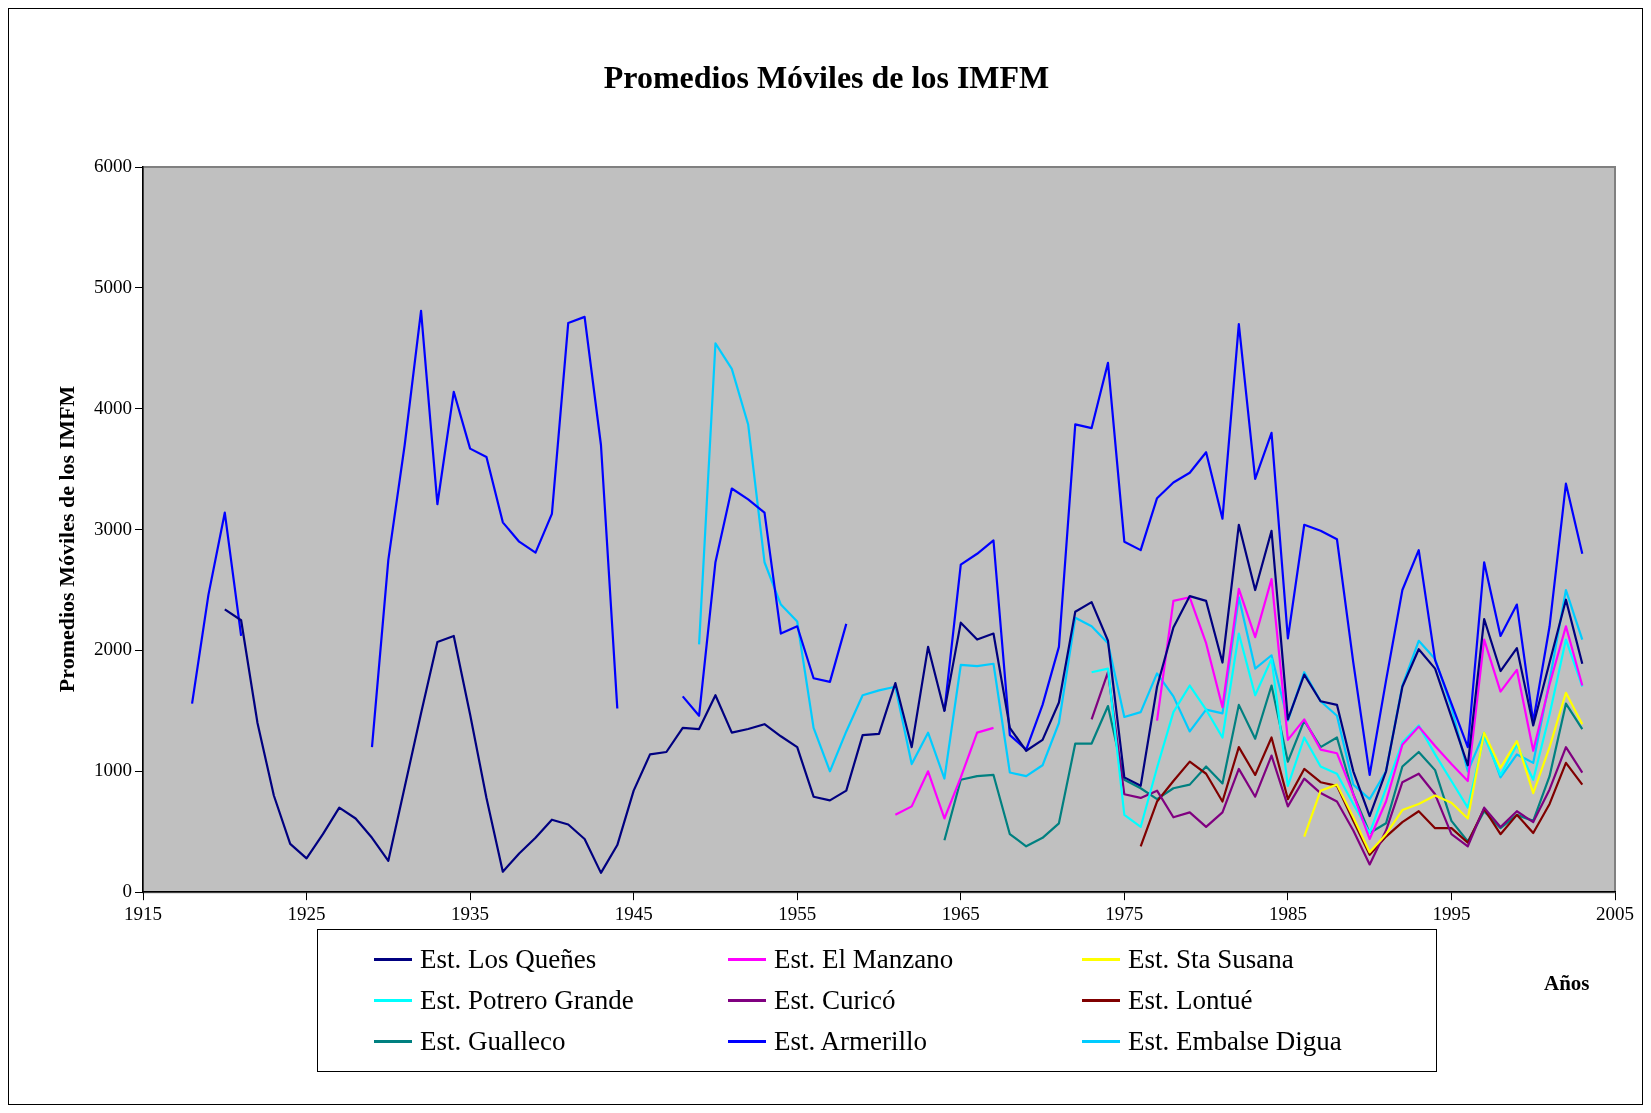 This screenshot has height=1113, width=1651. What do you see at coordinates (797, 913) in the screenshot?
I see `x-tick-label: 1955` at bounding box center [797, 913].